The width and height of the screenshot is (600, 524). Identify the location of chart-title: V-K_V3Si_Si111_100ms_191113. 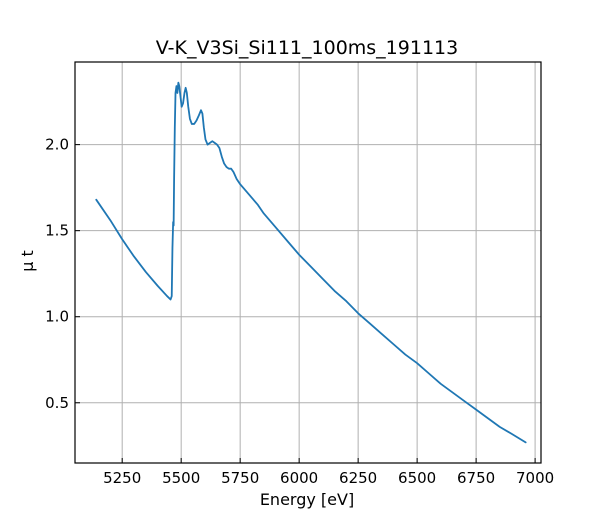
(307, 48).